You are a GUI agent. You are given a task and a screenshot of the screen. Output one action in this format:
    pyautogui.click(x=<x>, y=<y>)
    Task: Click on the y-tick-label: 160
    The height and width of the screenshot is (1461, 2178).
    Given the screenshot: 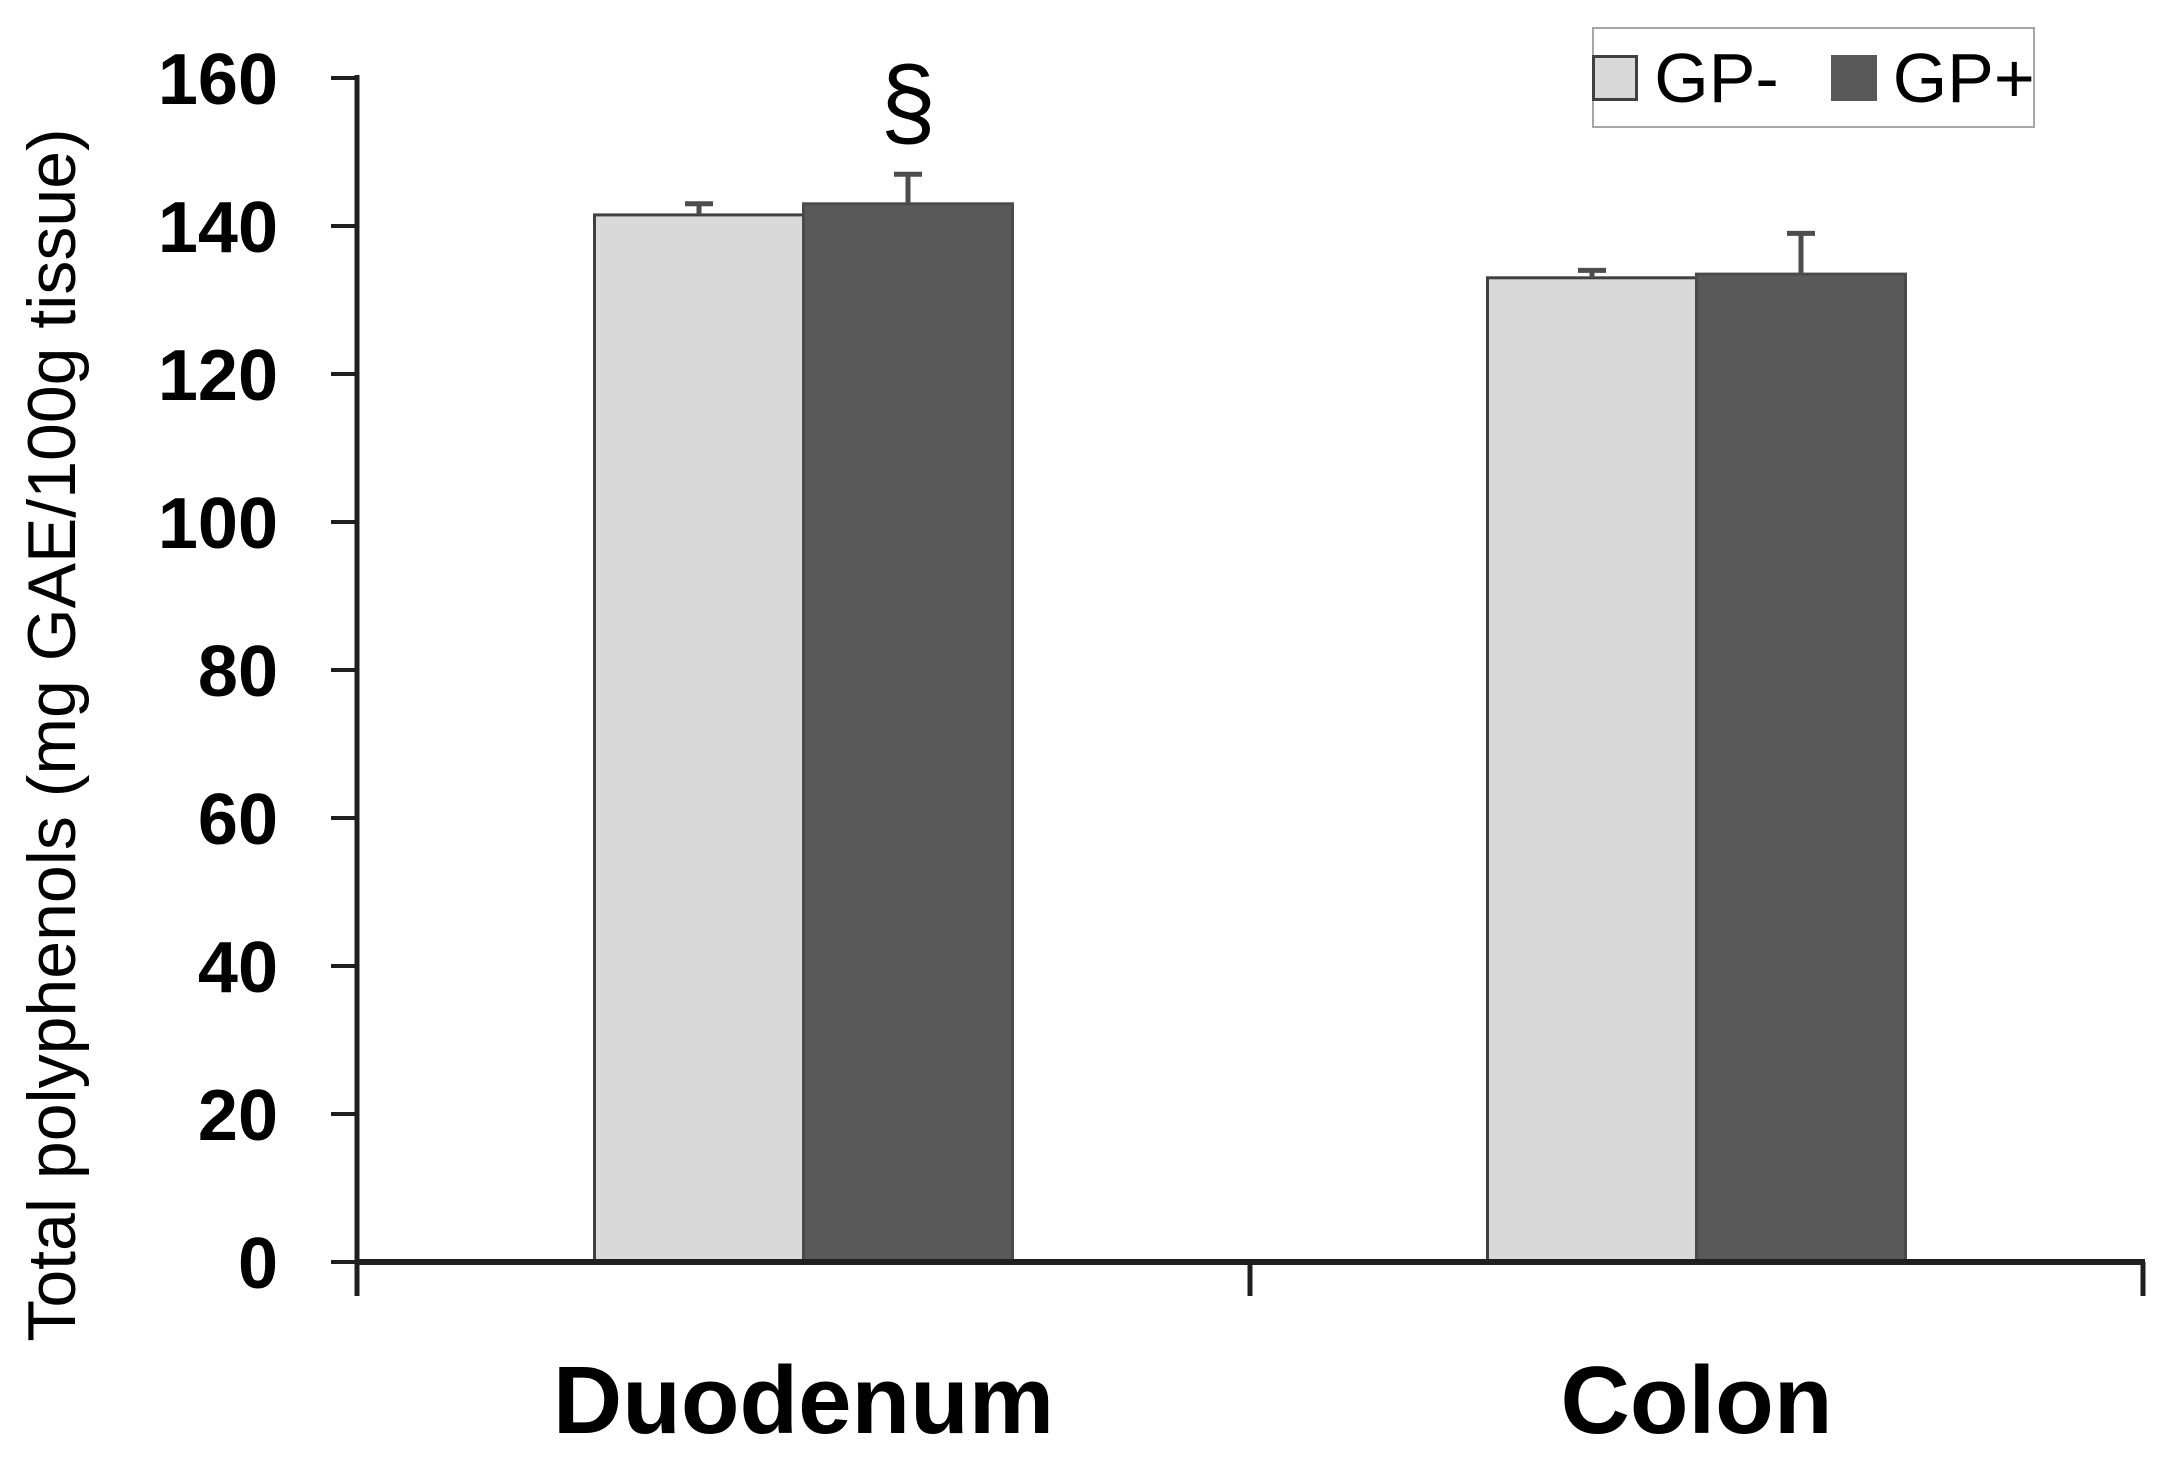 What is the action you would take?
    pyautogui.click(x=218, y=80)
    